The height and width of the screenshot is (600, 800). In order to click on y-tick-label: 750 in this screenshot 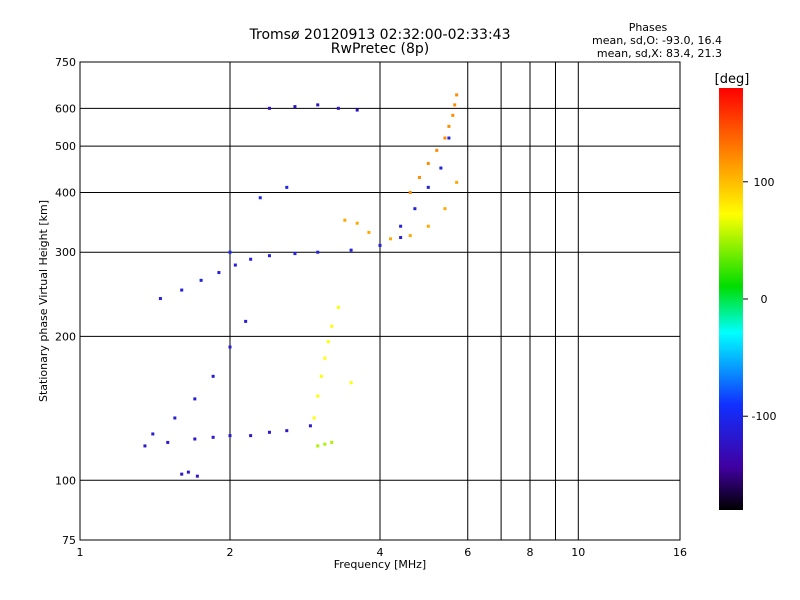, I will do `click(65, 62)`.